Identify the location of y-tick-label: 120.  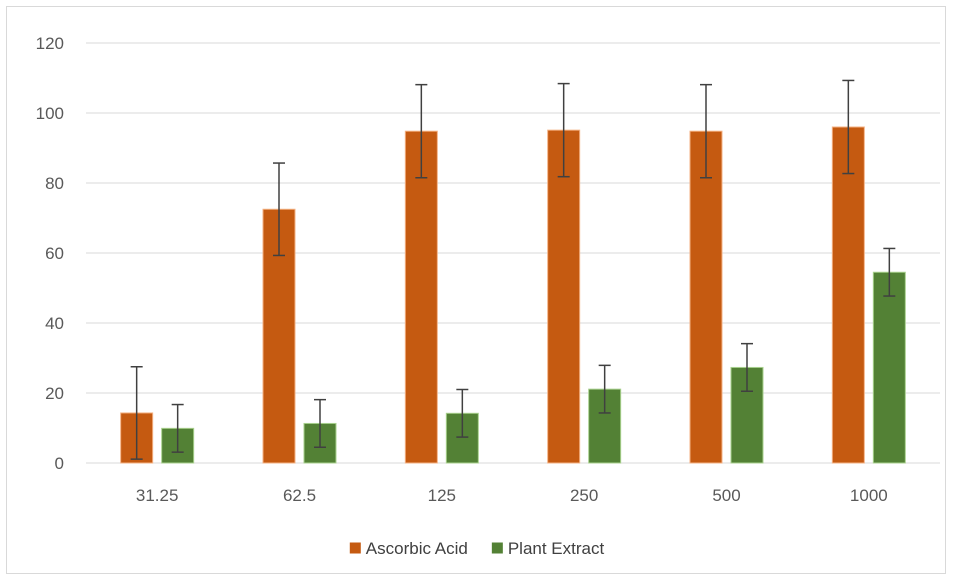
(50, 43).